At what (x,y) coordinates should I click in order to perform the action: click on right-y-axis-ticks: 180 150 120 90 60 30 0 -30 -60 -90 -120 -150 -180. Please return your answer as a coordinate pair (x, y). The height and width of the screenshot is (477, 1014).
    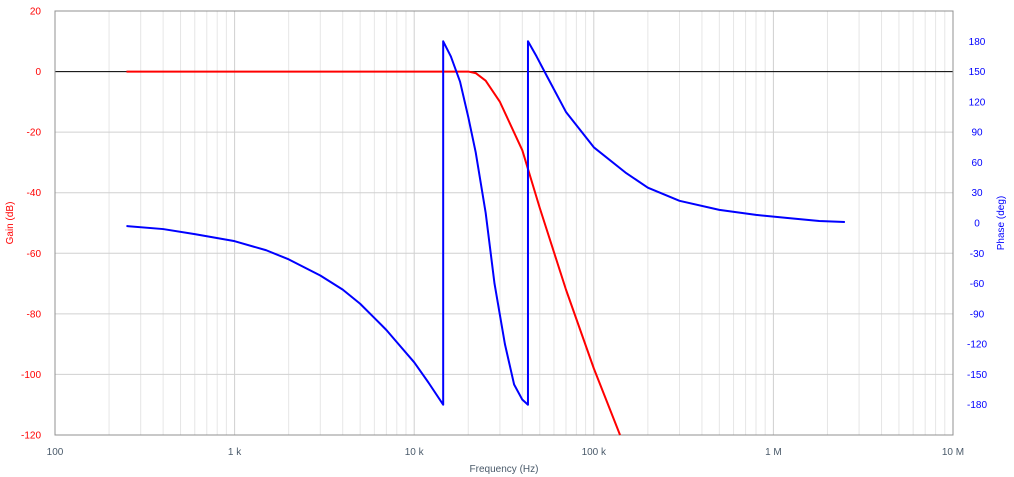
    Looking at the image, I should click on (977, 224).